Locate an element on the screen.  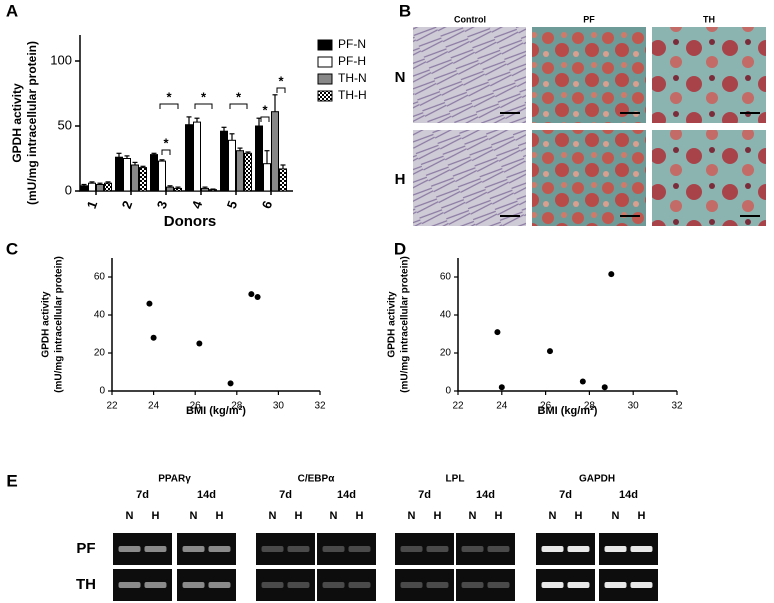
x-tick-label: 32 is located at coordinates (677, 406).